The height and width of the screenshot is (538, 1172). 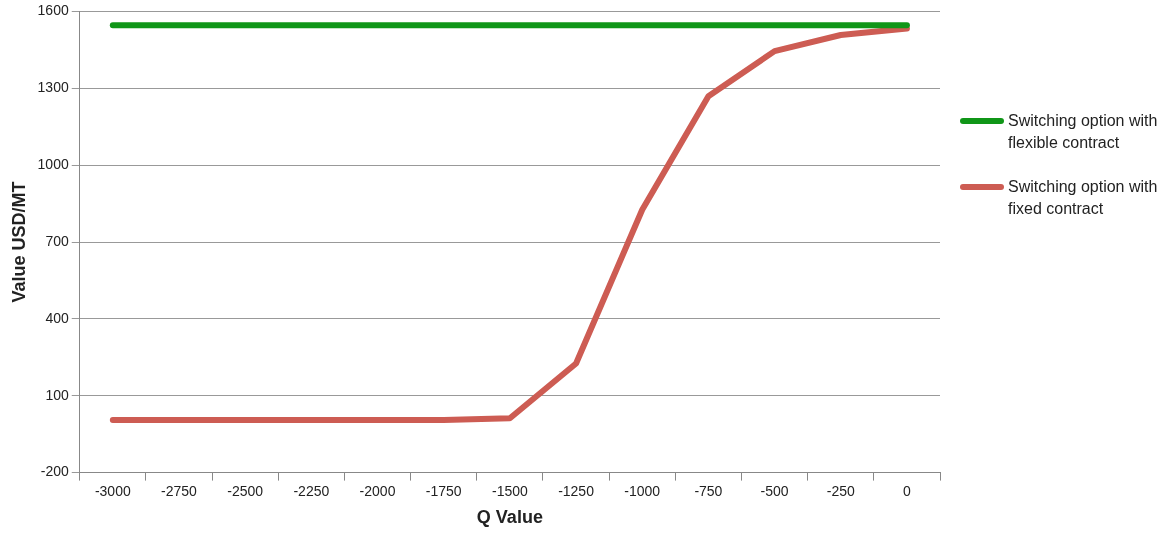 I want to click on y-tick-label: 400, so click(x=57, y=317).